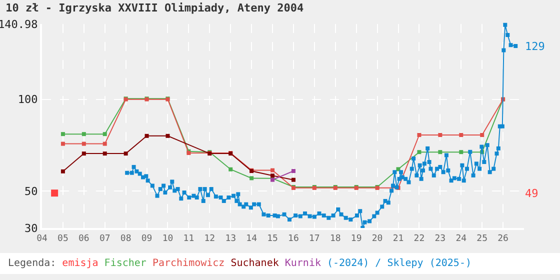 The image size is (560, 280). What do you see at coordinates (302, 263) in the screenshot?
I see `text: Kurnik` at bounding box center [302, 263].